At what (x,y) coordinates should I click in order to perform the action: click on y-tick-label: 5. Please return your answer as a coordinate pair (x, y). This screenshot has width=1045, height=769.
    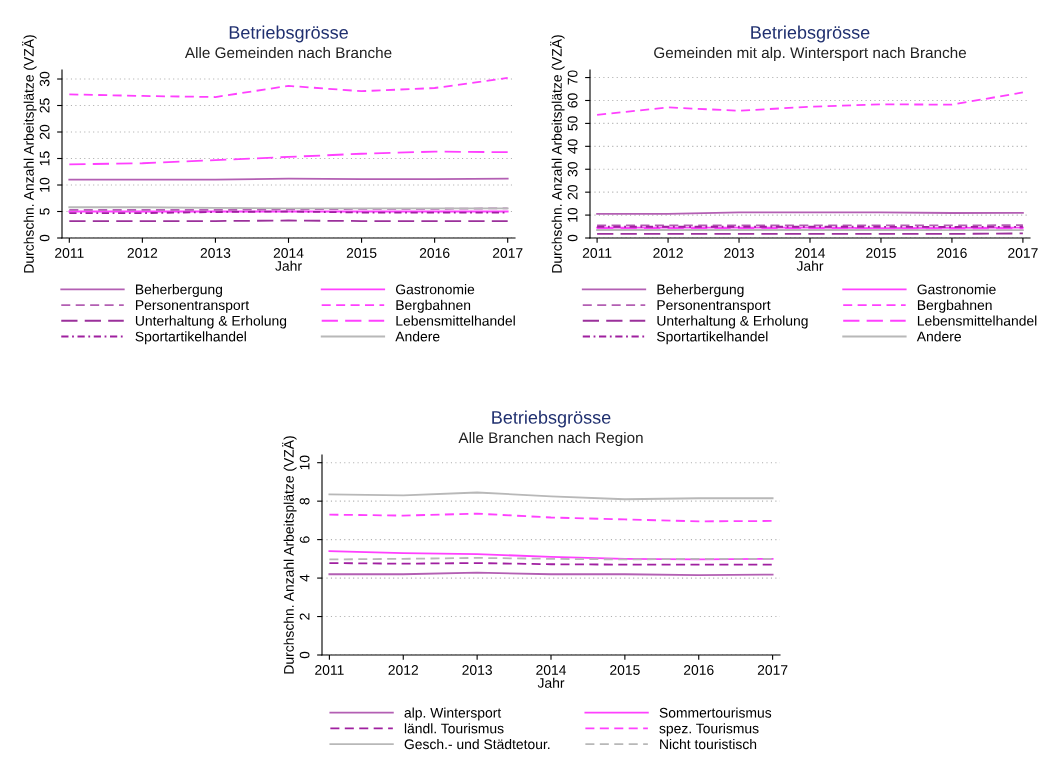
    Looking at the image, I should click on (44, 211).